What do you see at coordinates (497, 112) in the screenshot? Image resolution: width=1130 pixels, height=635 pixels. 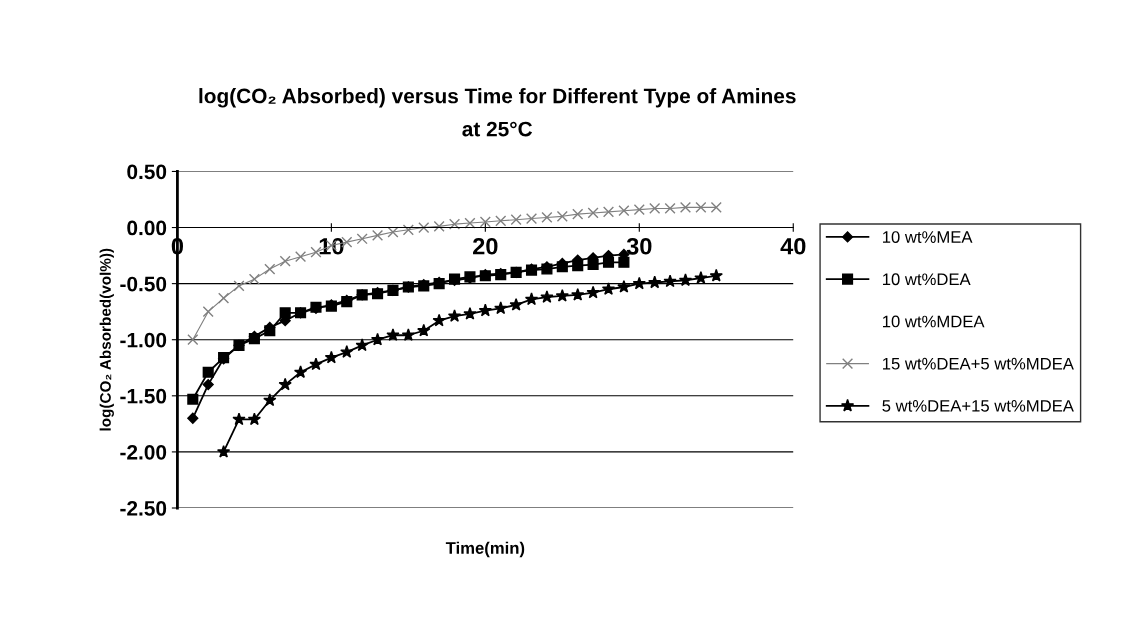 I see `chart-title: log(CO₂ Absorbed) versus Time for Different Type of Amines at 25°C` at bounding box center [497, 112].